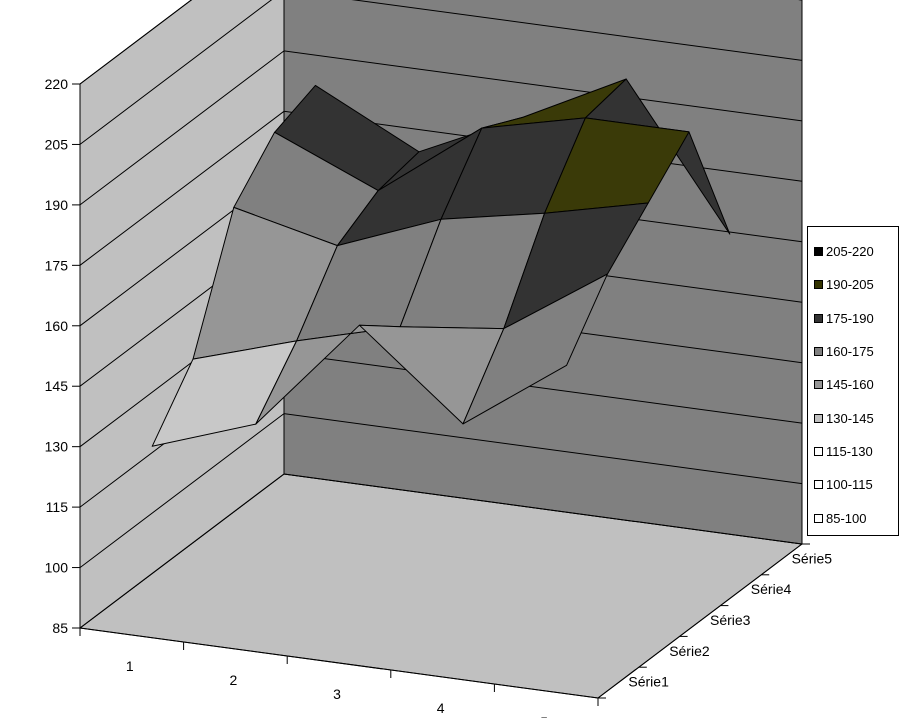 The height and width of the screenshot is (718, 902). I want to click on legend-label: 85-100, so click(846, 518).